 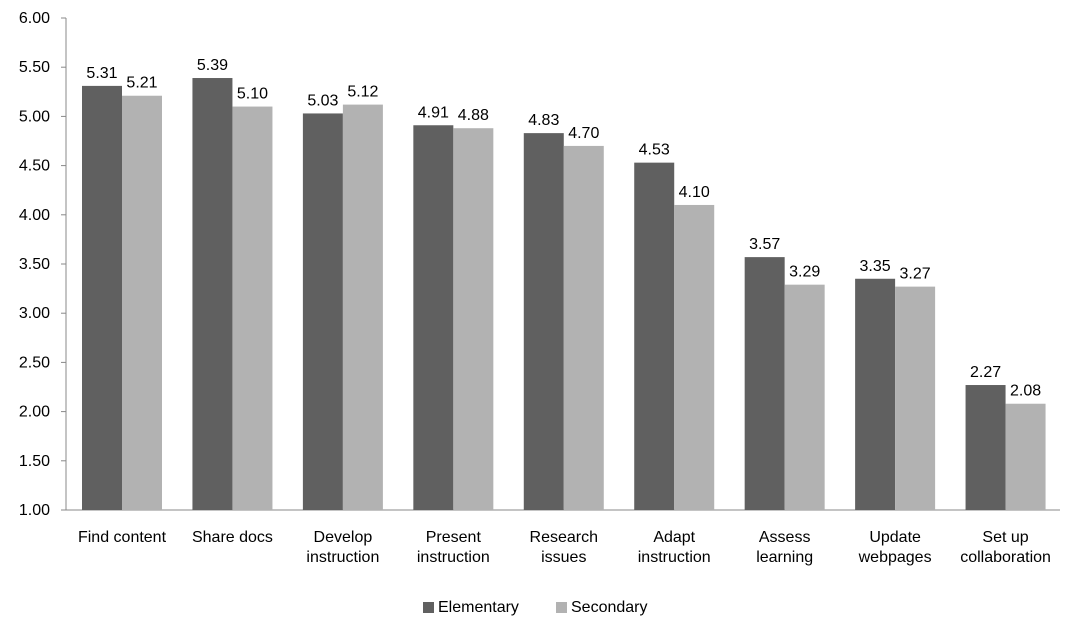 I want to click on data-label-elementary: 4.83, so click(x=543, y=120).